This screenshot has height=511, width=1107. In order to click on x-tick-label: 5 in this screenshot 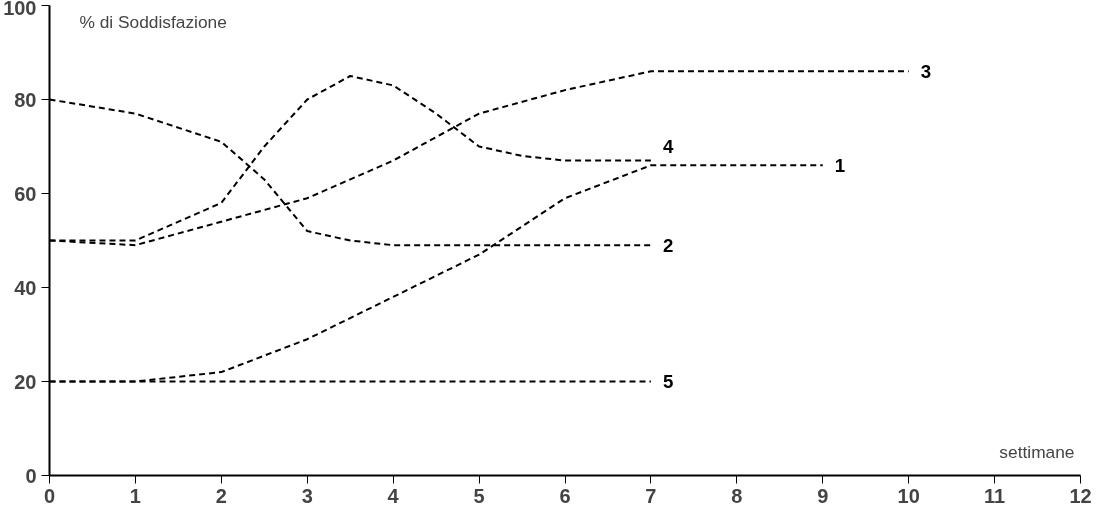, I will do `click(479, 495)`.